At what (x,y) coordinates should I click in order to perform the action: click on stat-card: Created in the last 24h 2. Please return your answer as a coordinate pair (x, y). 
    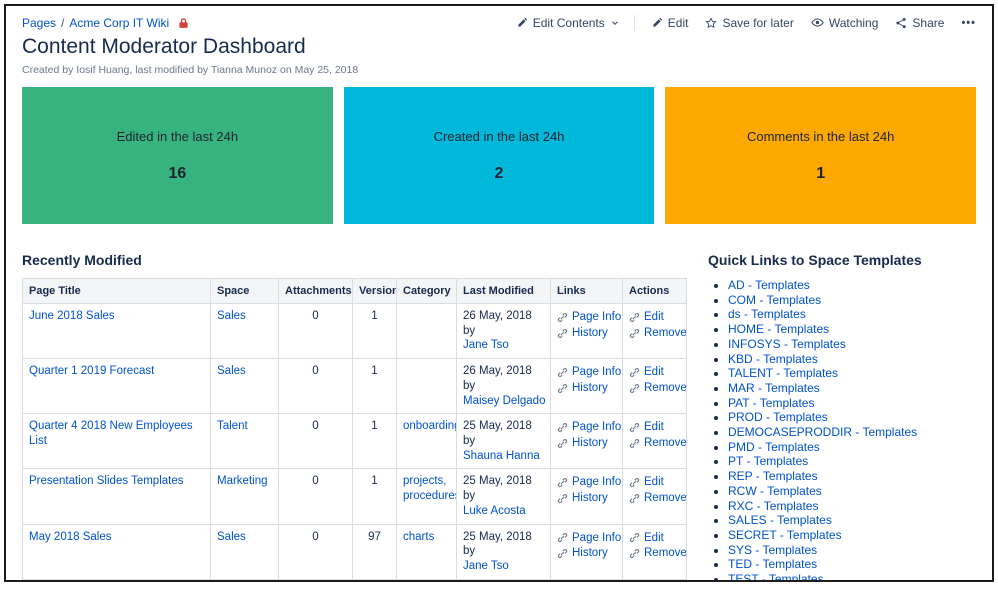
    Looking at the image, I should click on (499, 155).